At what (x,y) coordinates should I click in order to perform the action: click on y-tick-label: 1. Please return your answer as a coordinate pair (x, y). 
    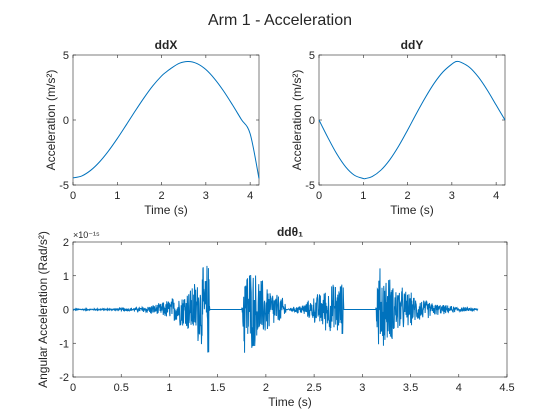
    Looking at the image, I should click on (66, 277).